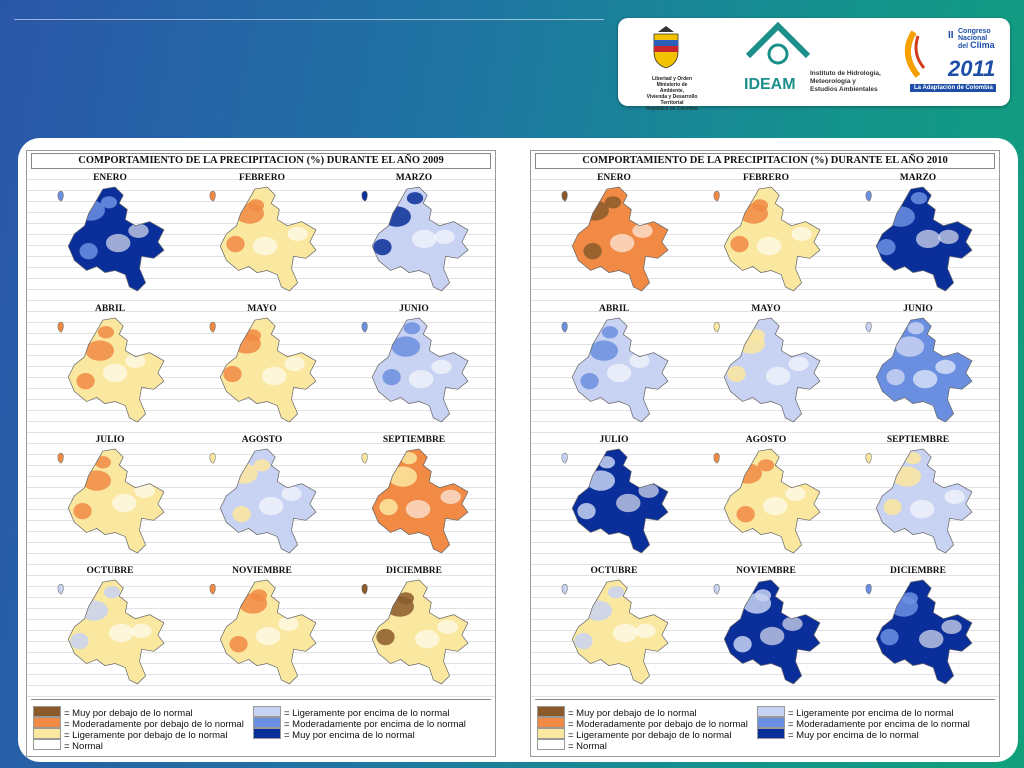 This screenshot has width=1024, height=768. I want to click on month-label: ABRIL, so click(110, 309).